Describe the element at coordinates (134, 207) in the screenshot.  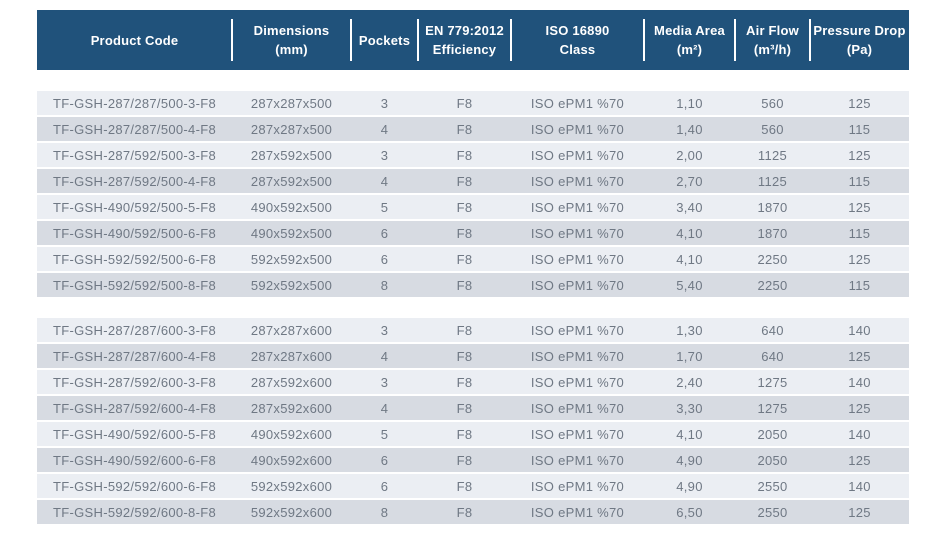
I see `cell-product-code: TF-GSH-490/592/500-5-F8` at that location.